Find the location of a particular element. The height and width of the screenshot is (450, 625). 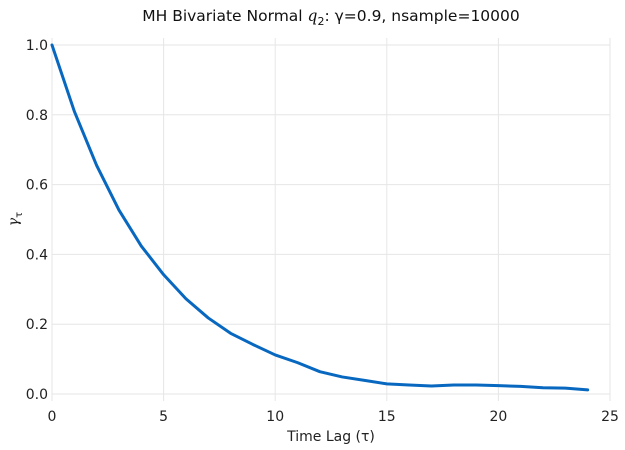

y-axis-label: γτ is located at coordinates (15, 219).